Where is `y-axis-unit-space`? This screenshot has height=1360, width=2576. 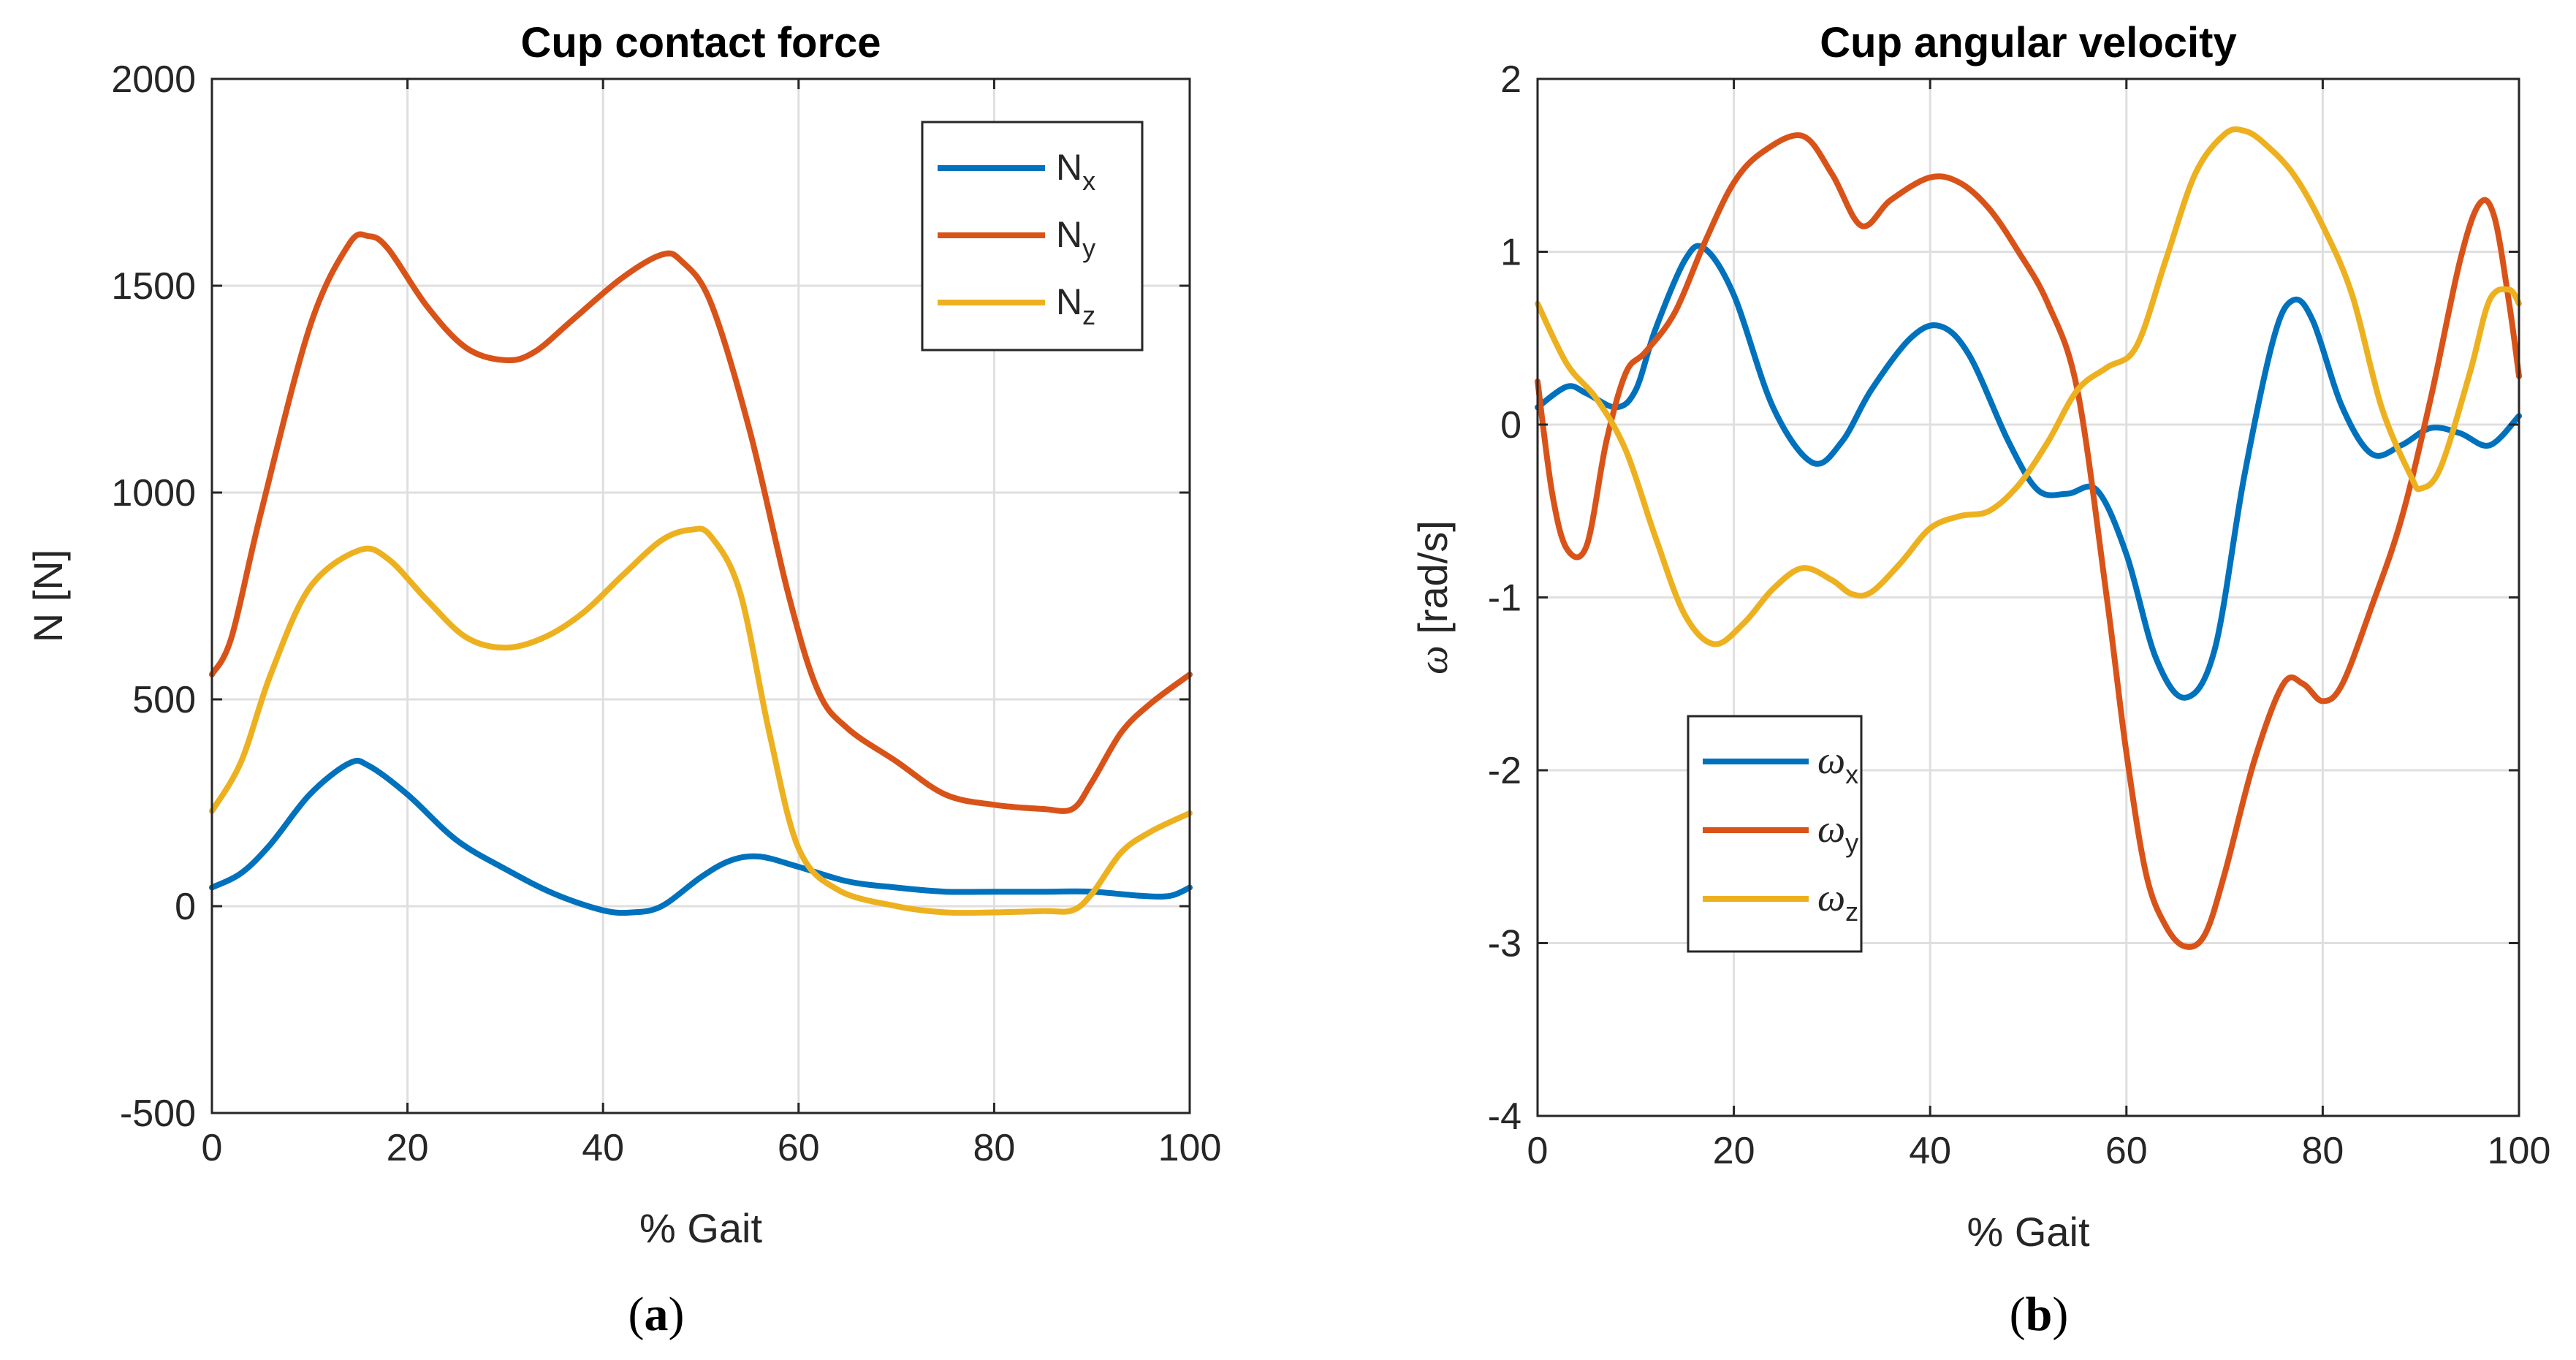
y-axis-unit-space is located at coordinates (1433, 640).